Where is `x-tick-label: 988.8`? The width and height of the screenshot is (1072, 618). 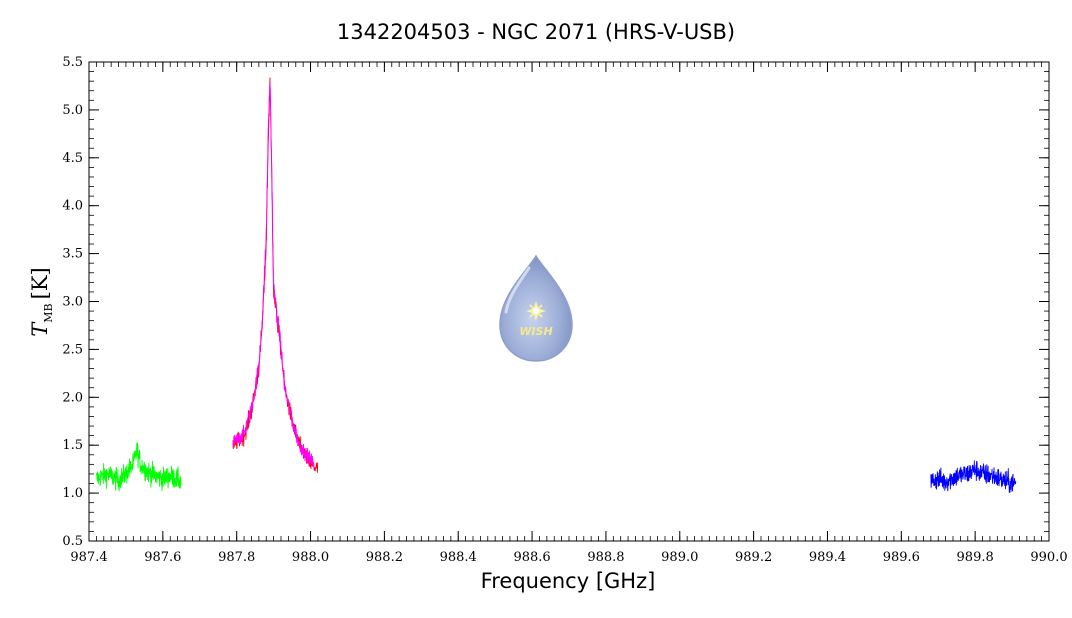 x-tick-label: 988.8 is located at coordinates (605, 557).